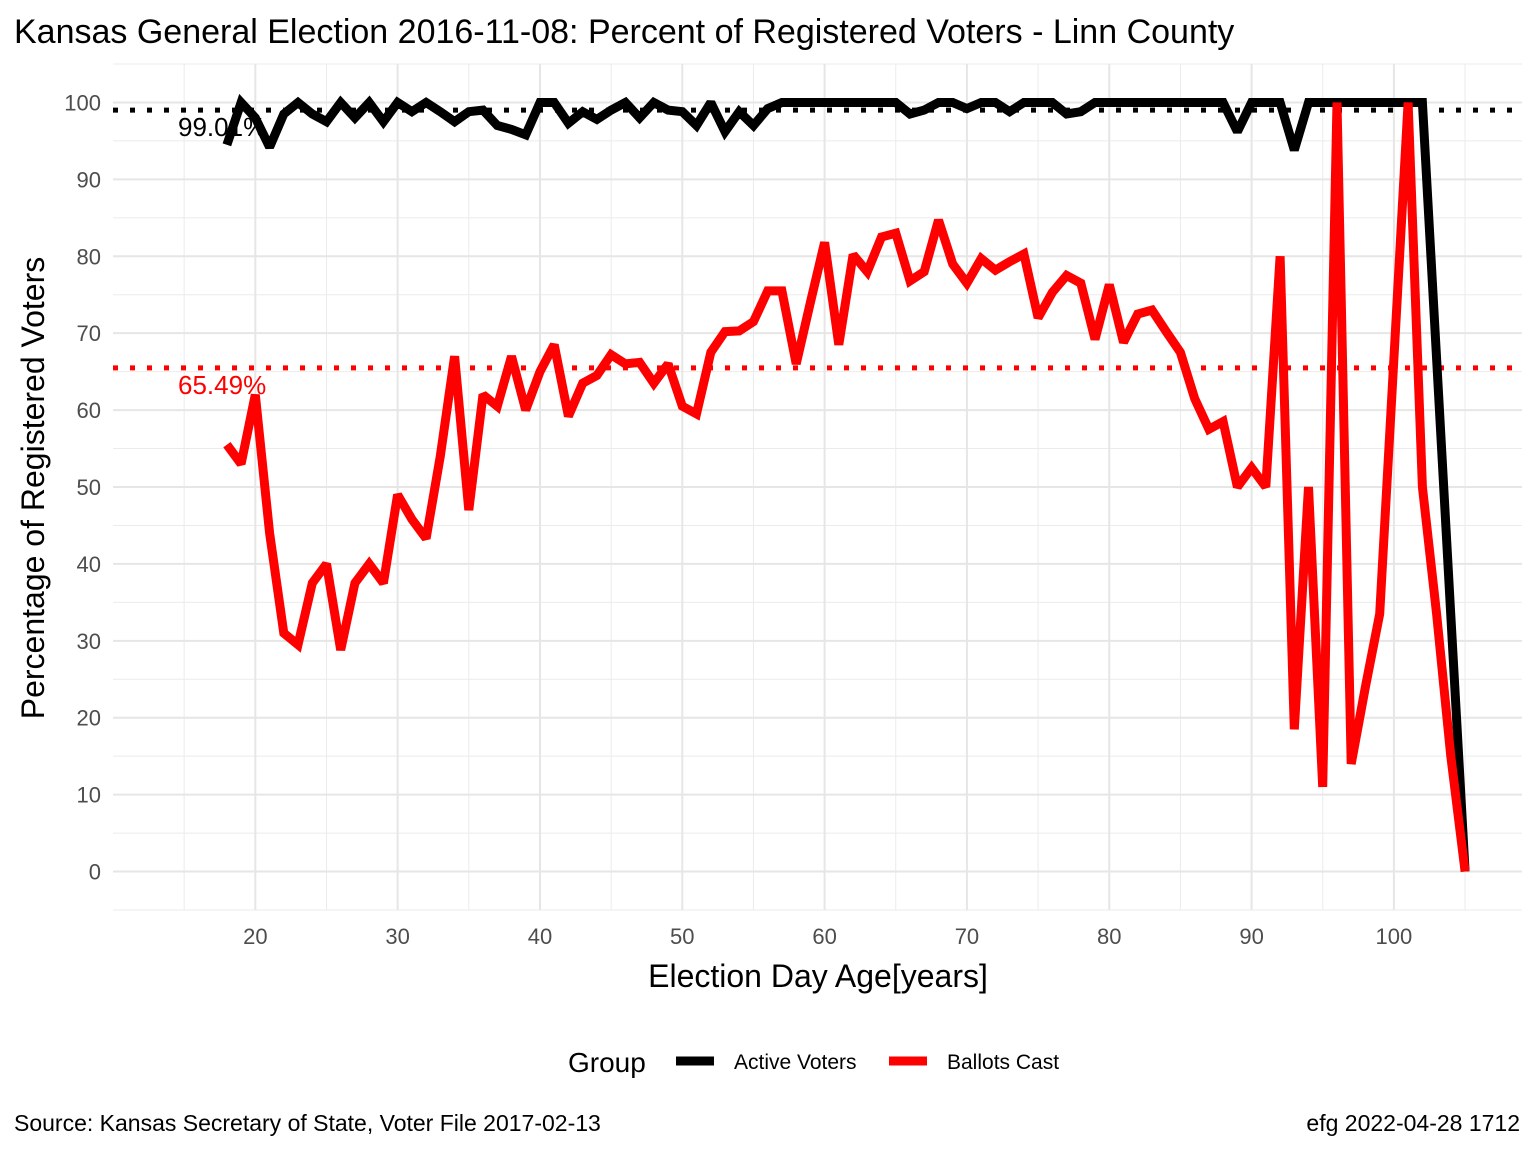 The width and height of the screenshot is (1536, 1152). I want to click on y-axis-ticks: 0 10 20 30 40 50 60 70 80 90 100, so click(82, 487).